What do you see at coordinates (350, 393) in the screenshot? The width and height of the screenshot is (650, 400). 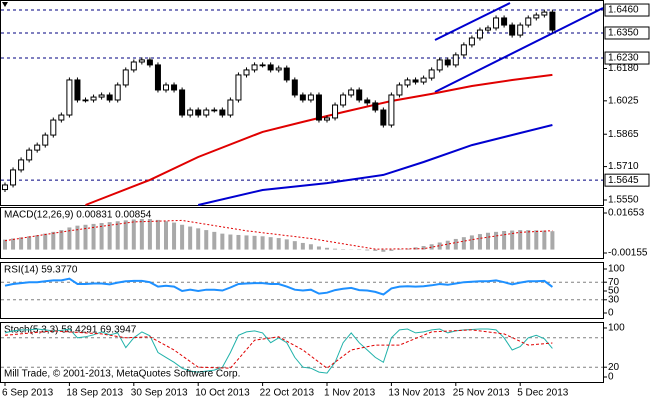 I see `x-tick-label: 1 Nov 2013` at bounding box center [350, 393].